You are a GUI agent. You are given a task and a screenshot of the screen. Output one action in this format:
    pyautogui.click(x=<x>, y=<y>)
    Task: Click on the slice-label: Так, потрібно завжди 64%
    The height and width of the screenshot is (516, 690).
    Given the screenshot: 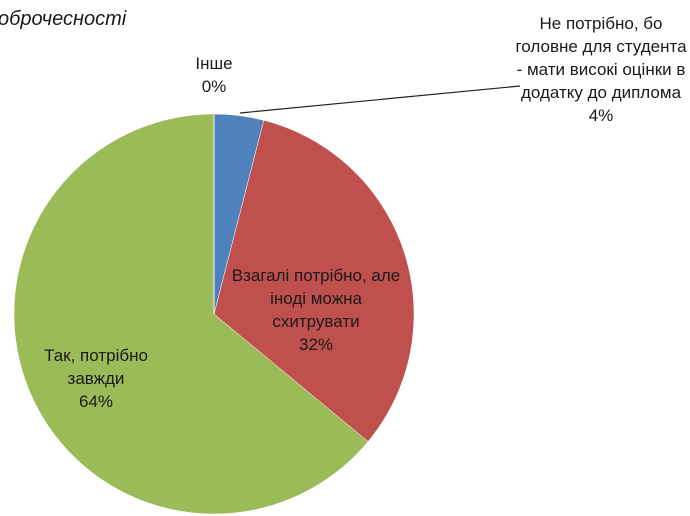 What is the action you would take?
    pyautogui.click(x=96, y=378)
    